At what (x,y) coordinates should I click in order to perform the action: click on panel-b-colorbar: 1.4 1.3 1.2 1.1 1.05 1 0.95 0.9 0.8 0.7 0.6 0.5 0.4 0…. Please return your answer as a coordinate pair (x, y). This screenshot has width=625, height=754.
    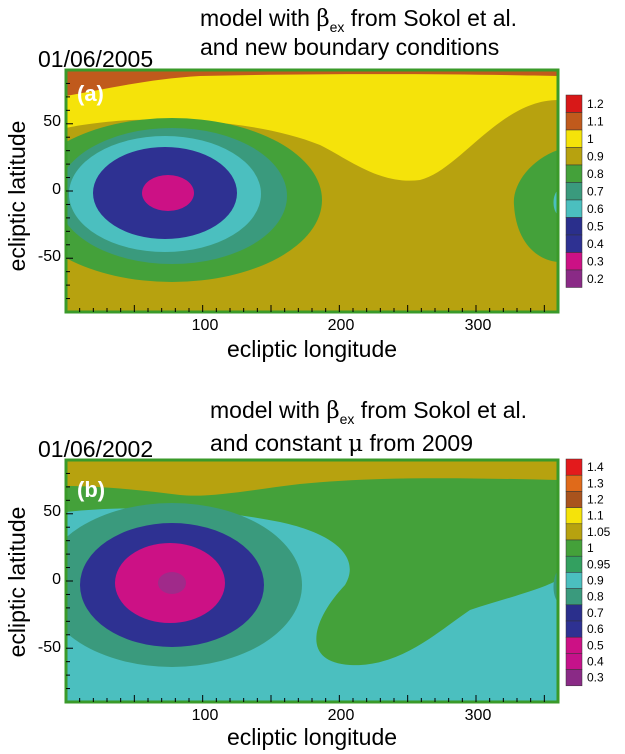
    Looking at the image, I should click on (588, 572).